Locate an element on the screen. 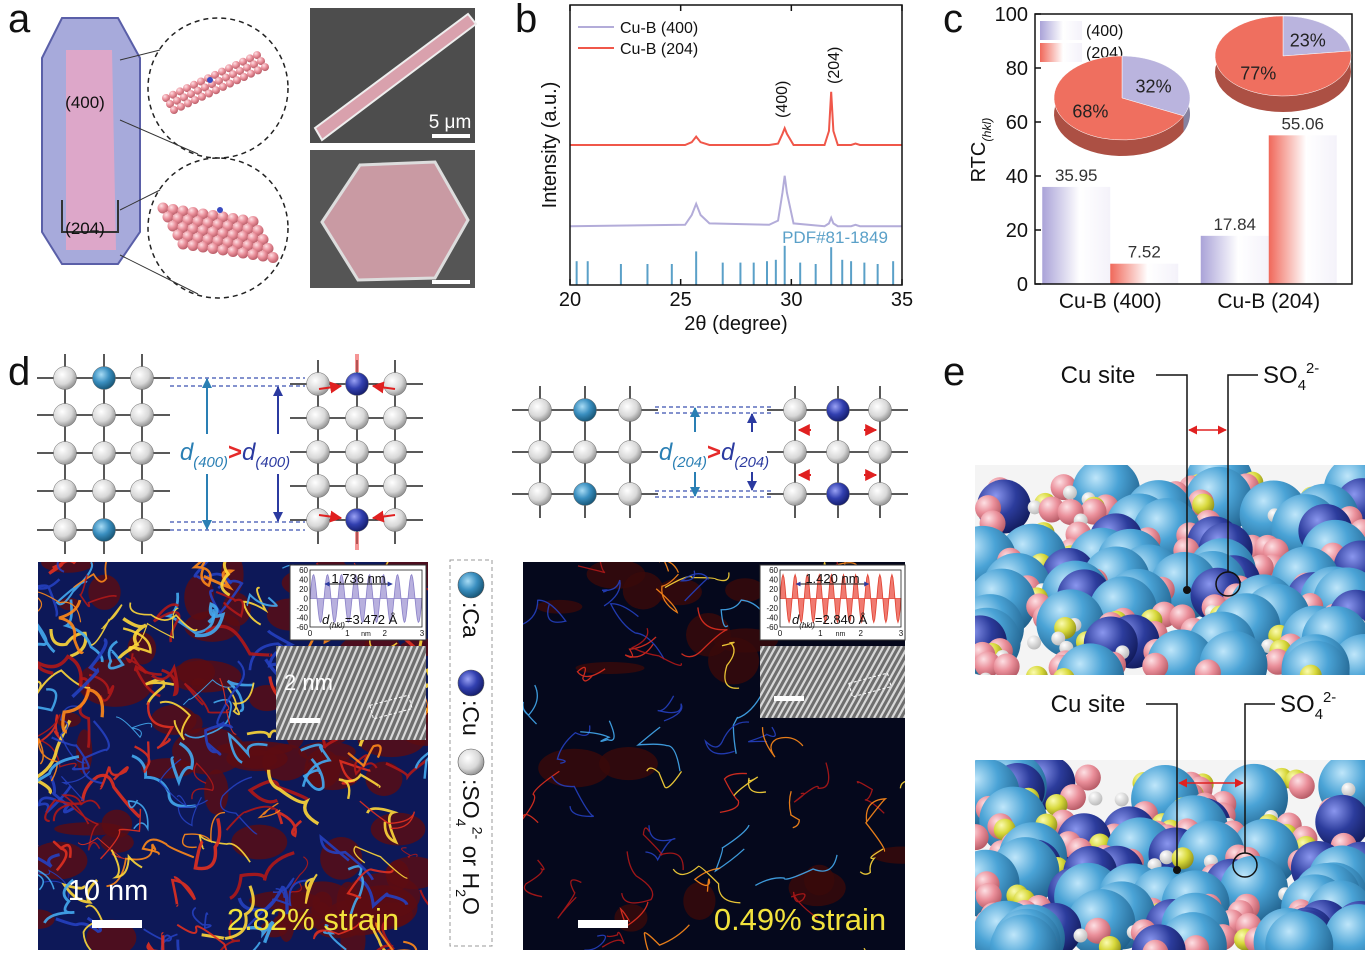  inset-tick-label: -60 is located at coordinates (302, 627).